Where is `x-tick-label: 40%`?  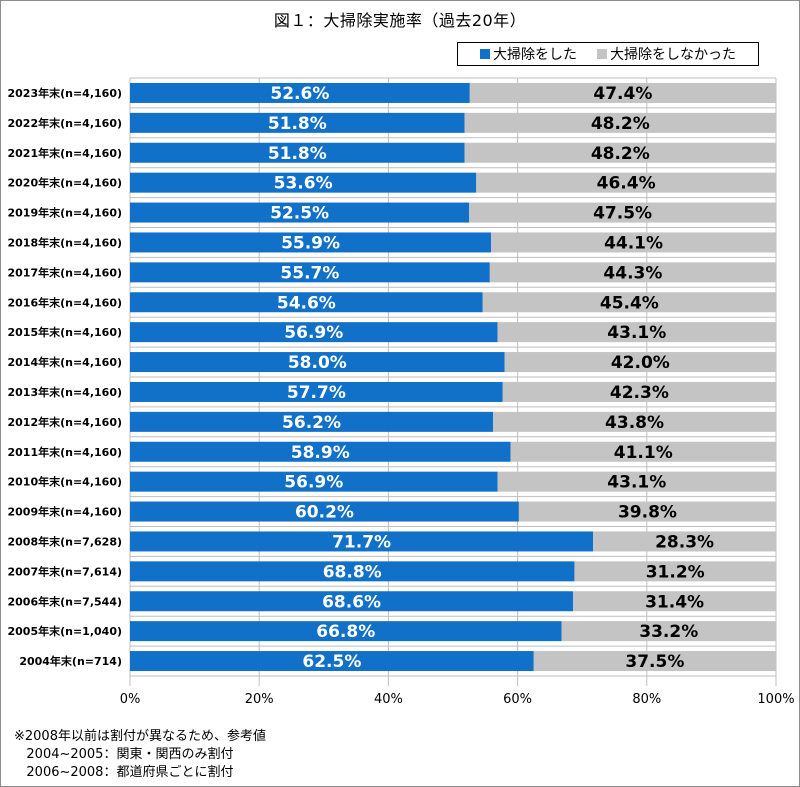
x-tick-label: 40% is located at coordinates (388, 699).